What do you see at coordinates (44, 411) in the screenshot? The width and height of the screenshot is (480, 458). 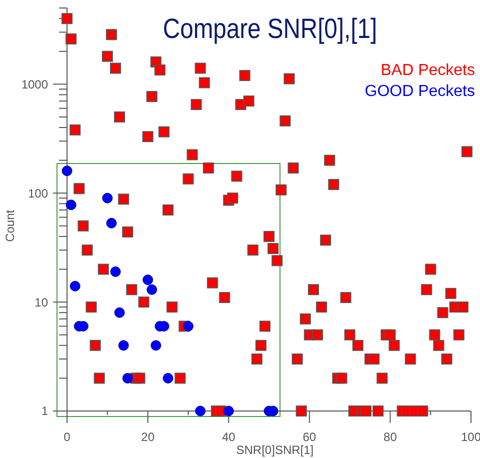 I see `y-tick-label: 1` at bounding box center [44, 411].